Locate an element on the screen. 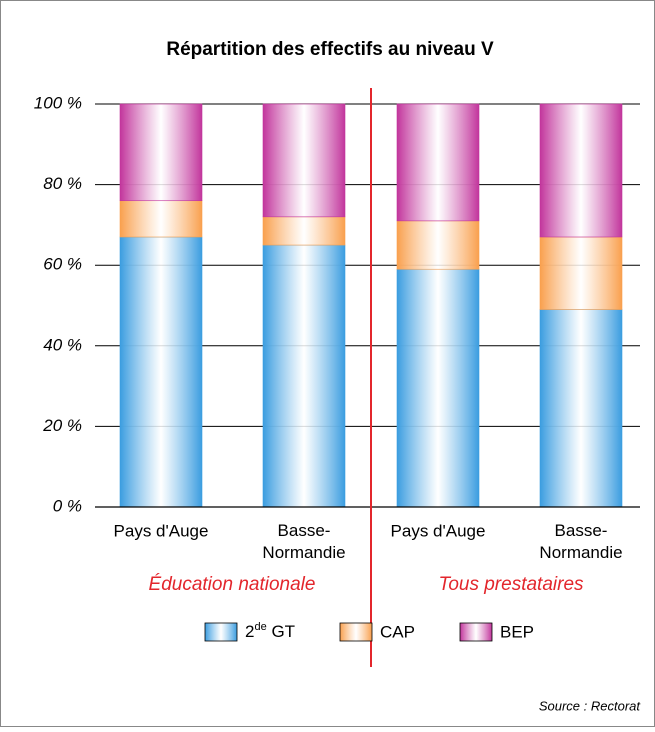  chart-title: Répartition des effectifs au niveau V is located at coordinates (330, 49).